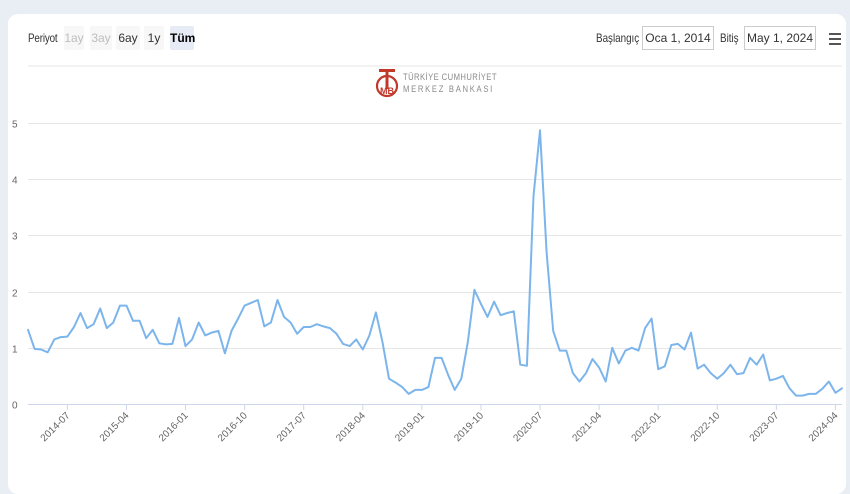  I want to click on x-tick-label: 2014-07, so click(56, 427).